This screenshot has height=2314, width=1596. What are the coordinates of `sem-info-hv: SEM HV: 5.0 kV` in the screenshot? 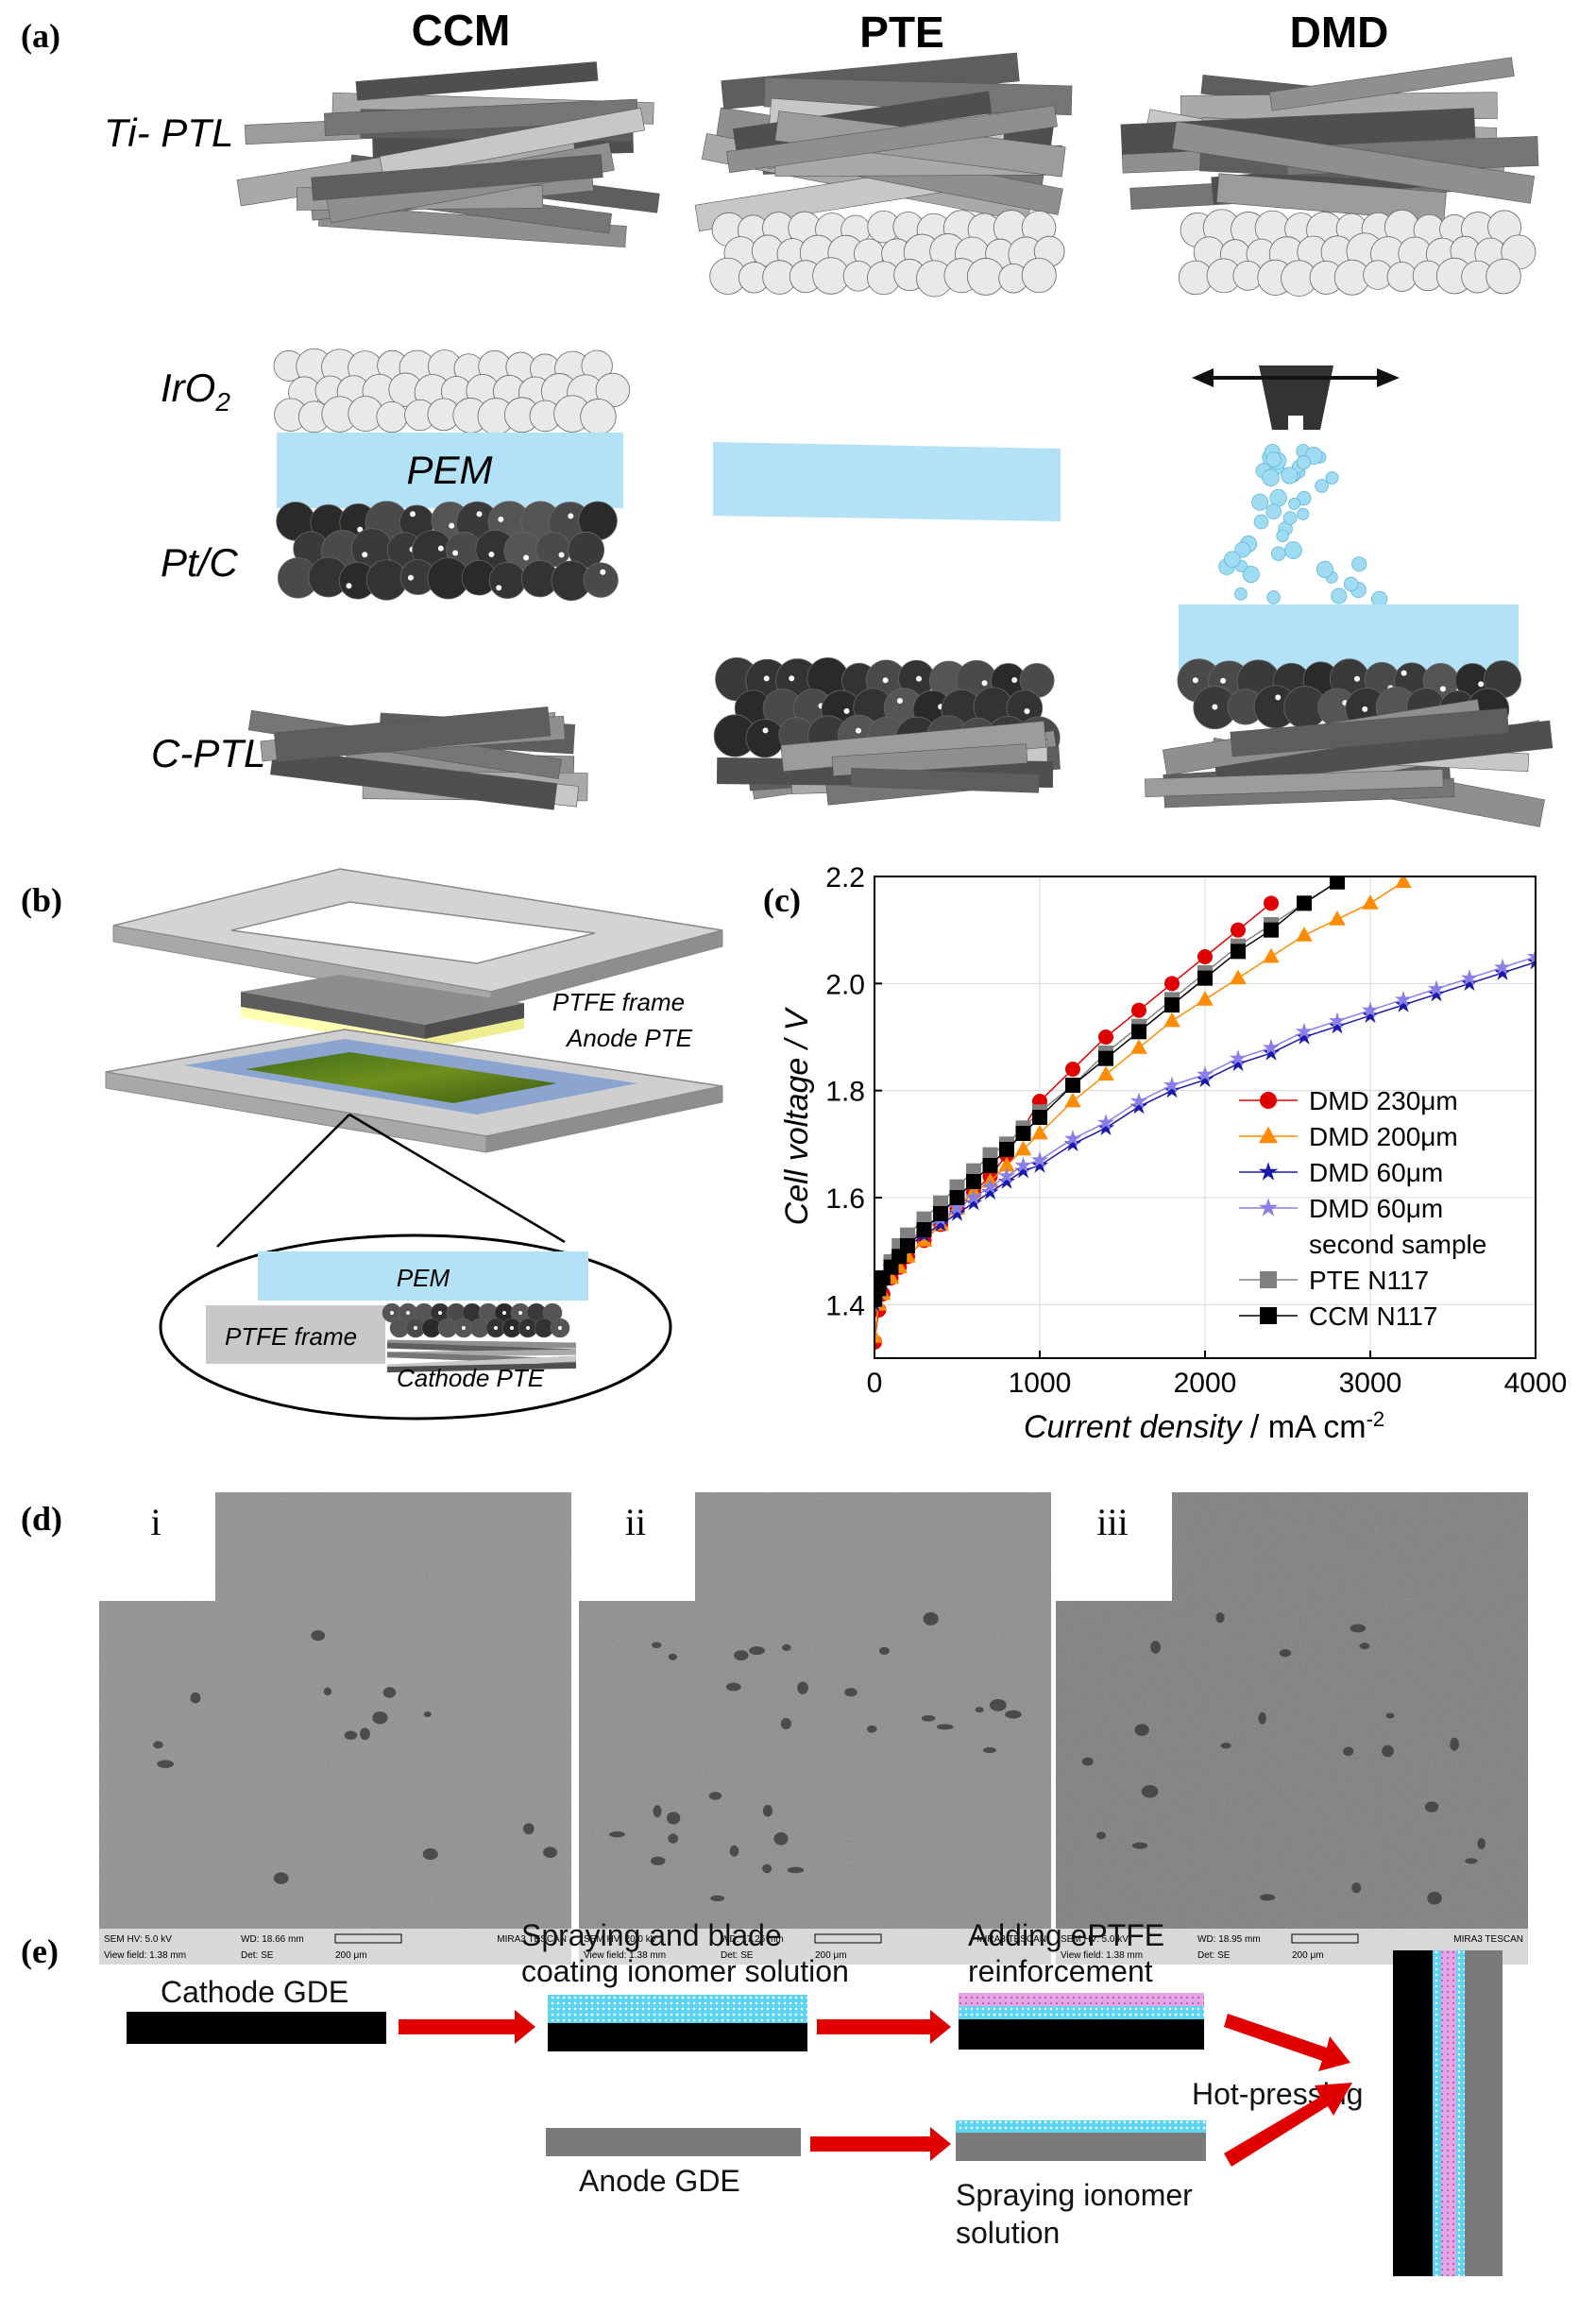 It's located at (1095, 1939).